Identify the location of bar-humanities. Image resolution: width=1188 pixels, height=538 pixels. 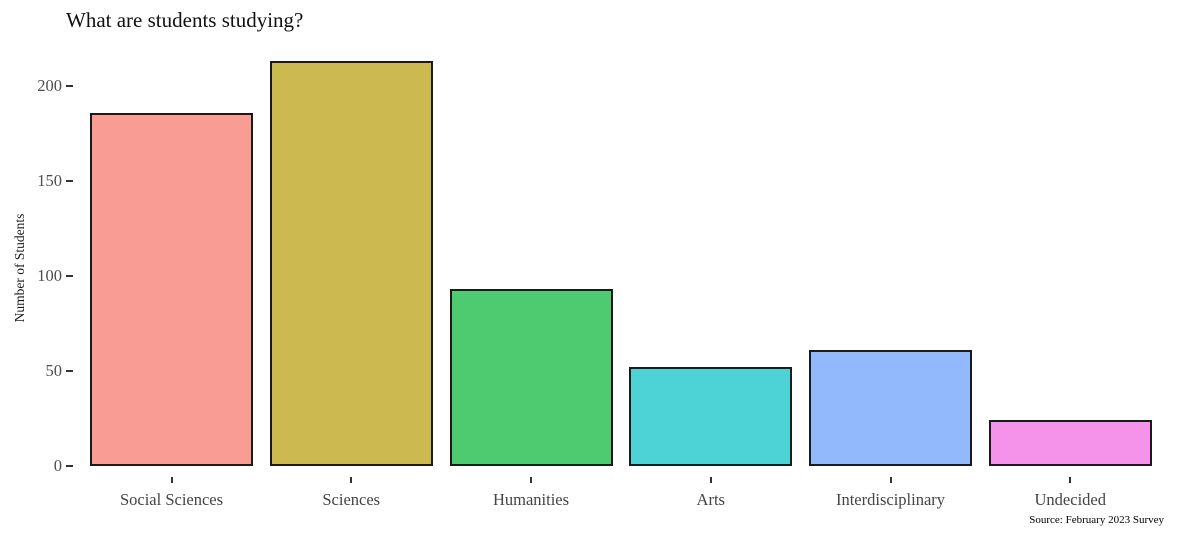
(531, 377).